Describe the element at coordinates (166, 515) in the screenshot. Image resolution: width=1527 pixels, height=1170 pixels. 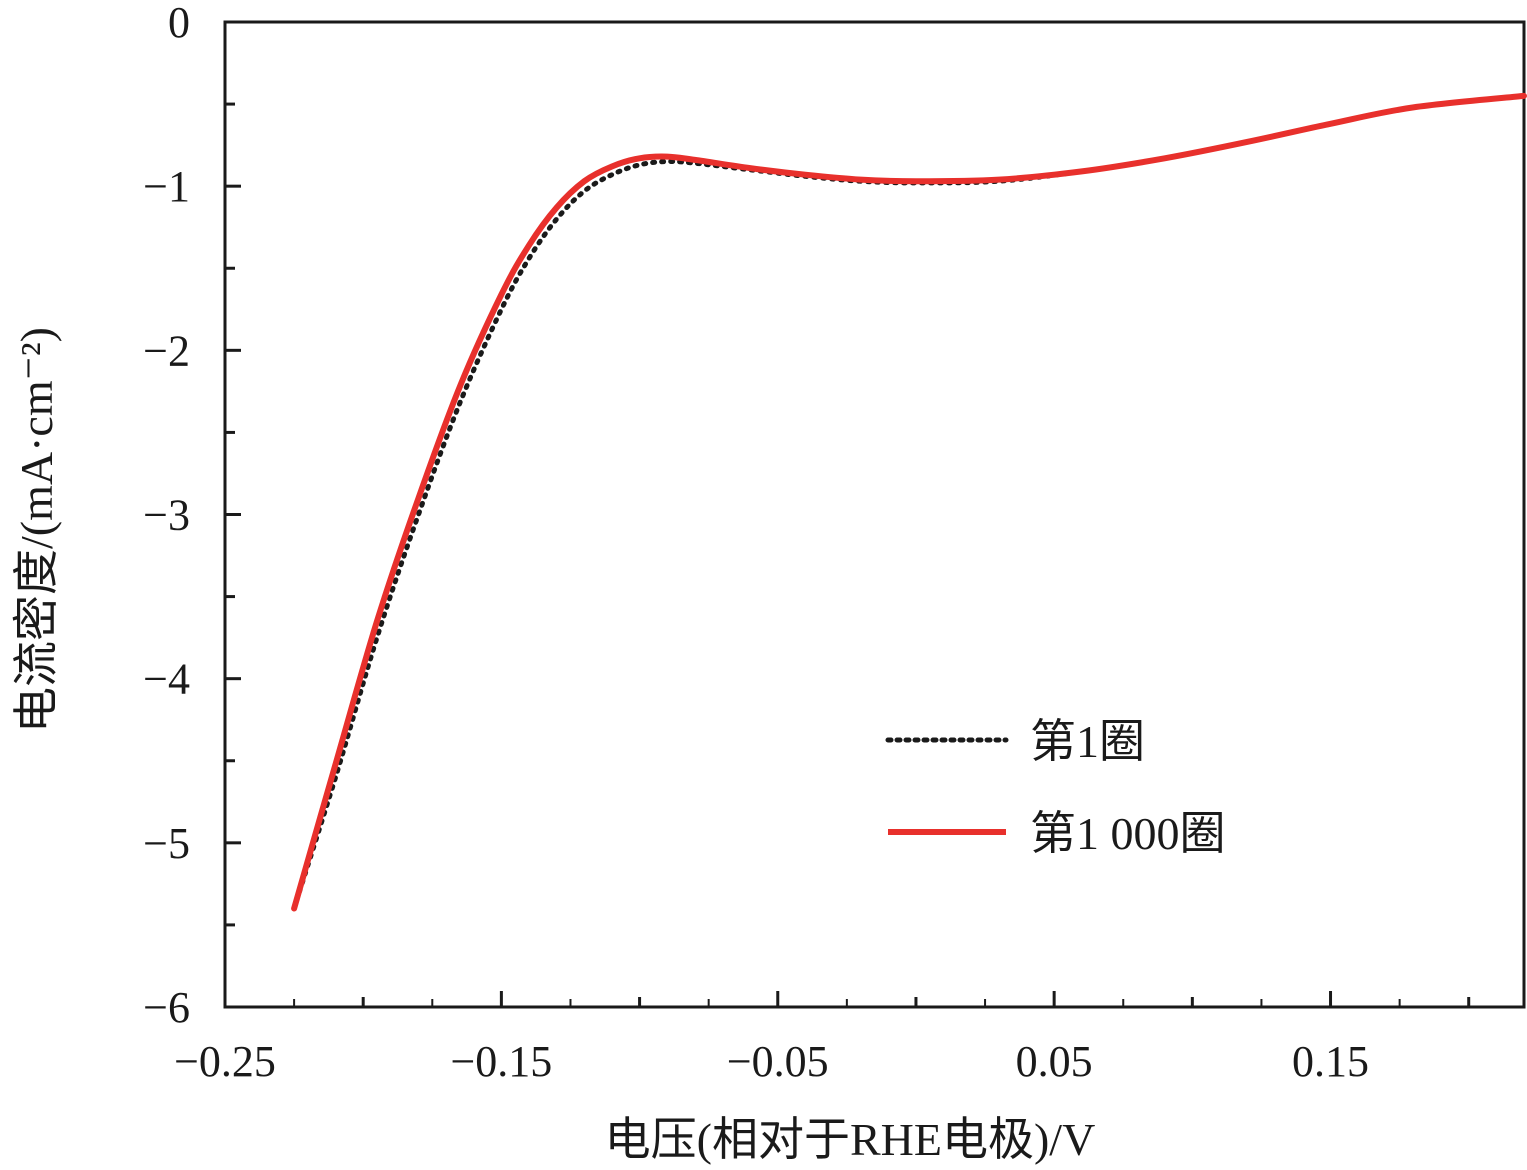
I see `y-tick-label: −3` at that location.